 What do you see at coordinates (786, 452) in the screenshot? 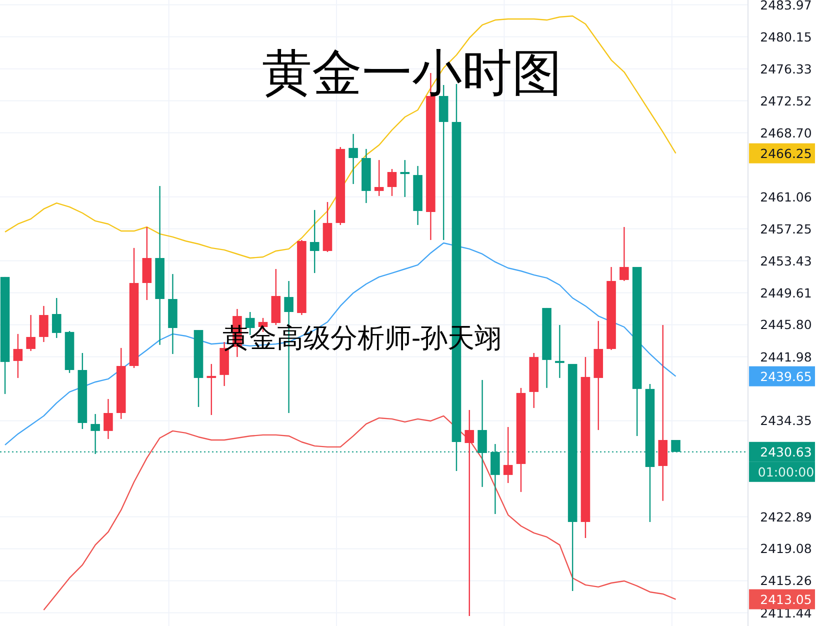
I see `ref-line-label: 2430.63` at bounding box center [786, 452].